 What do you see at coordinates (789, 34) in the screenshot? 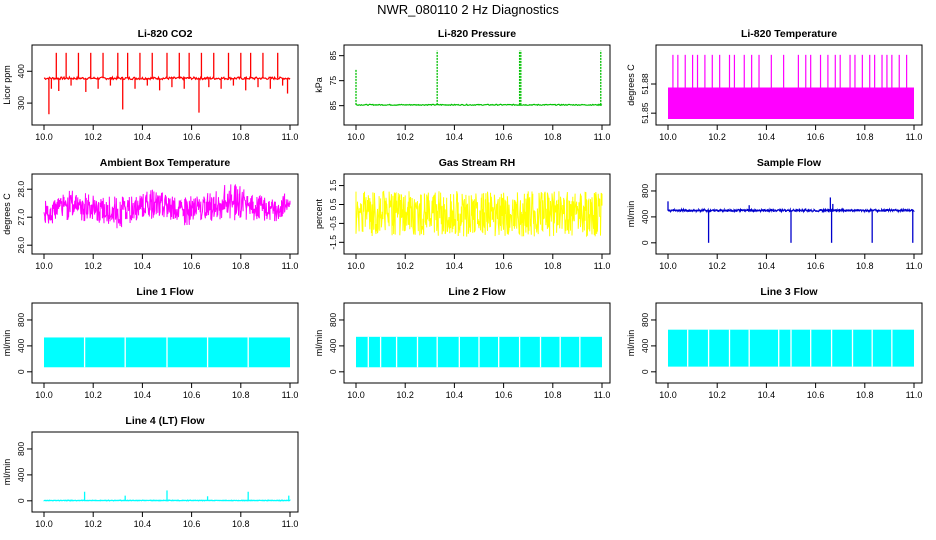
I see `chart-title: Li-820 Temperature` at bounding box center [789, 34].